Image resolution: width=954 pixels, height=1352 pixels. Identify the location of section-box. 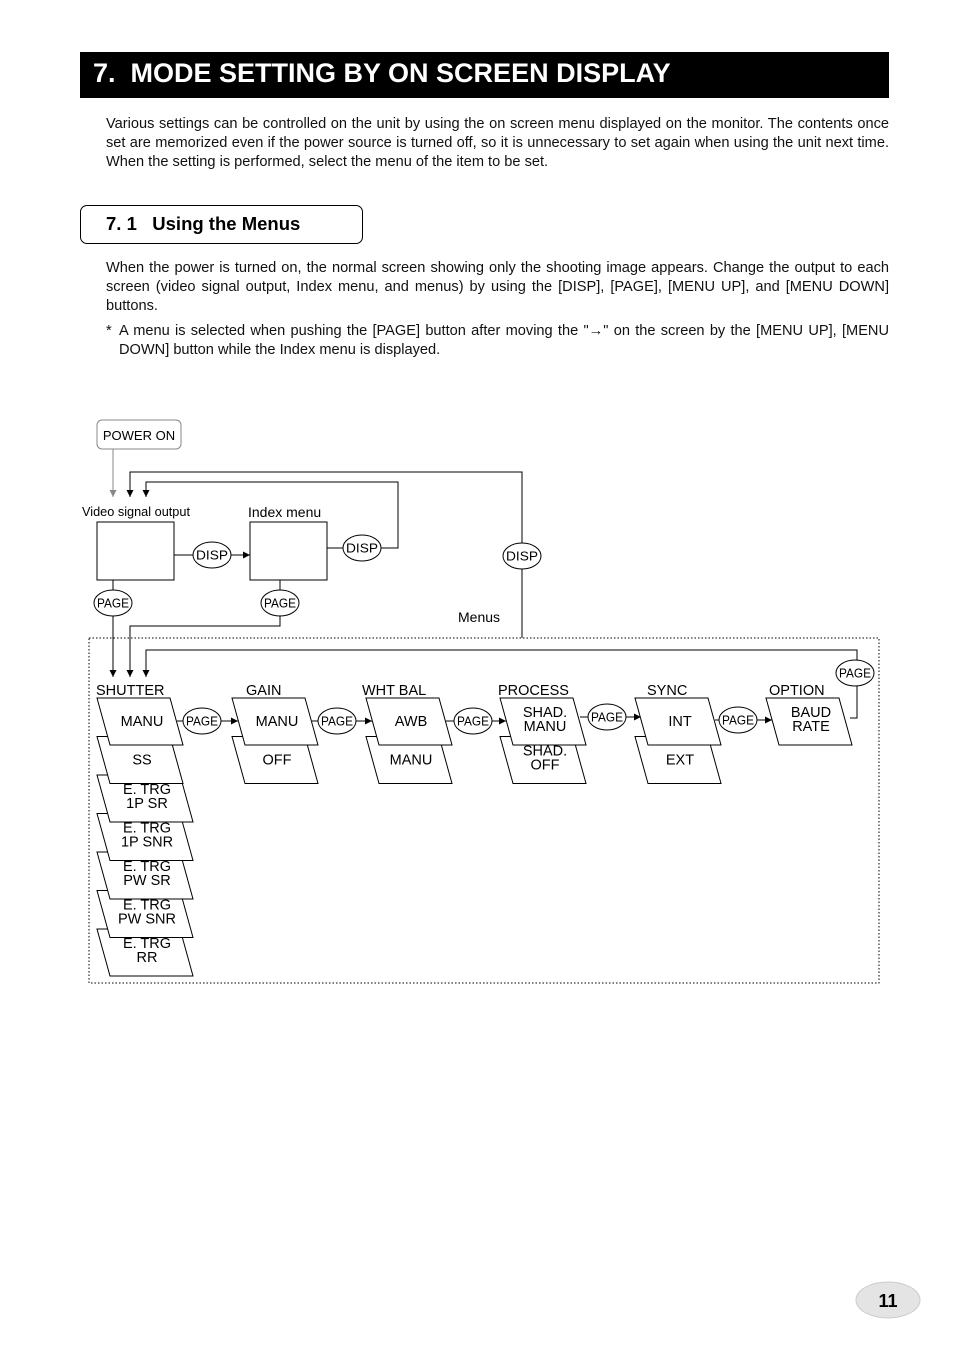
(221, 224).